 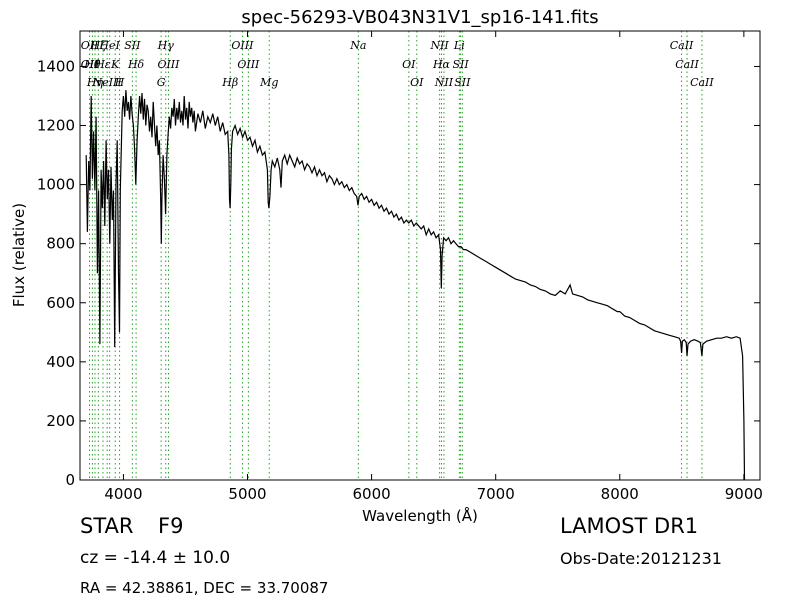 What do you see at coordinates (155, 558) in the screenshot?
I see `redshift-value: cz = -14.4 ± 10.0` at bounding box center [155, 558].